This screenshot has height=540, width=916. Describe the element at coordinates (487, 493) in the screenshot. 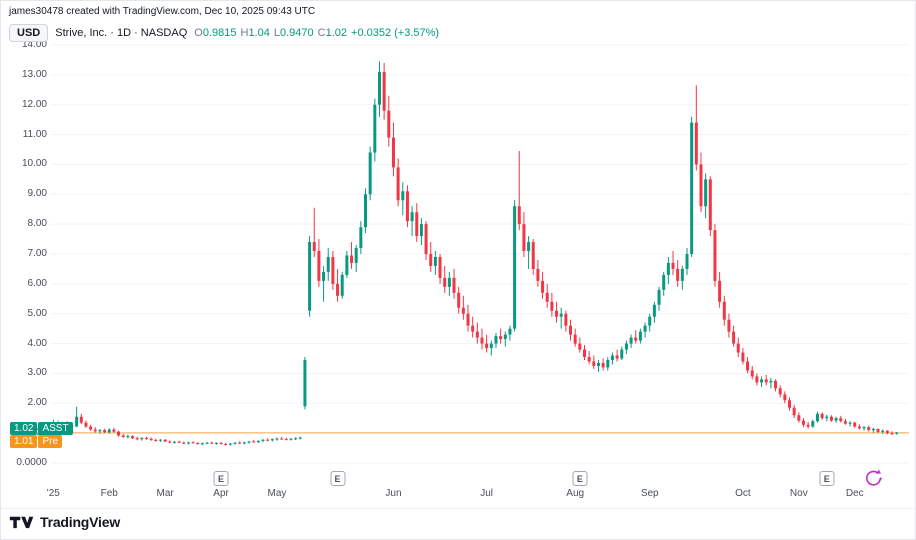

I see `time-axis-label: Jul` at that location.